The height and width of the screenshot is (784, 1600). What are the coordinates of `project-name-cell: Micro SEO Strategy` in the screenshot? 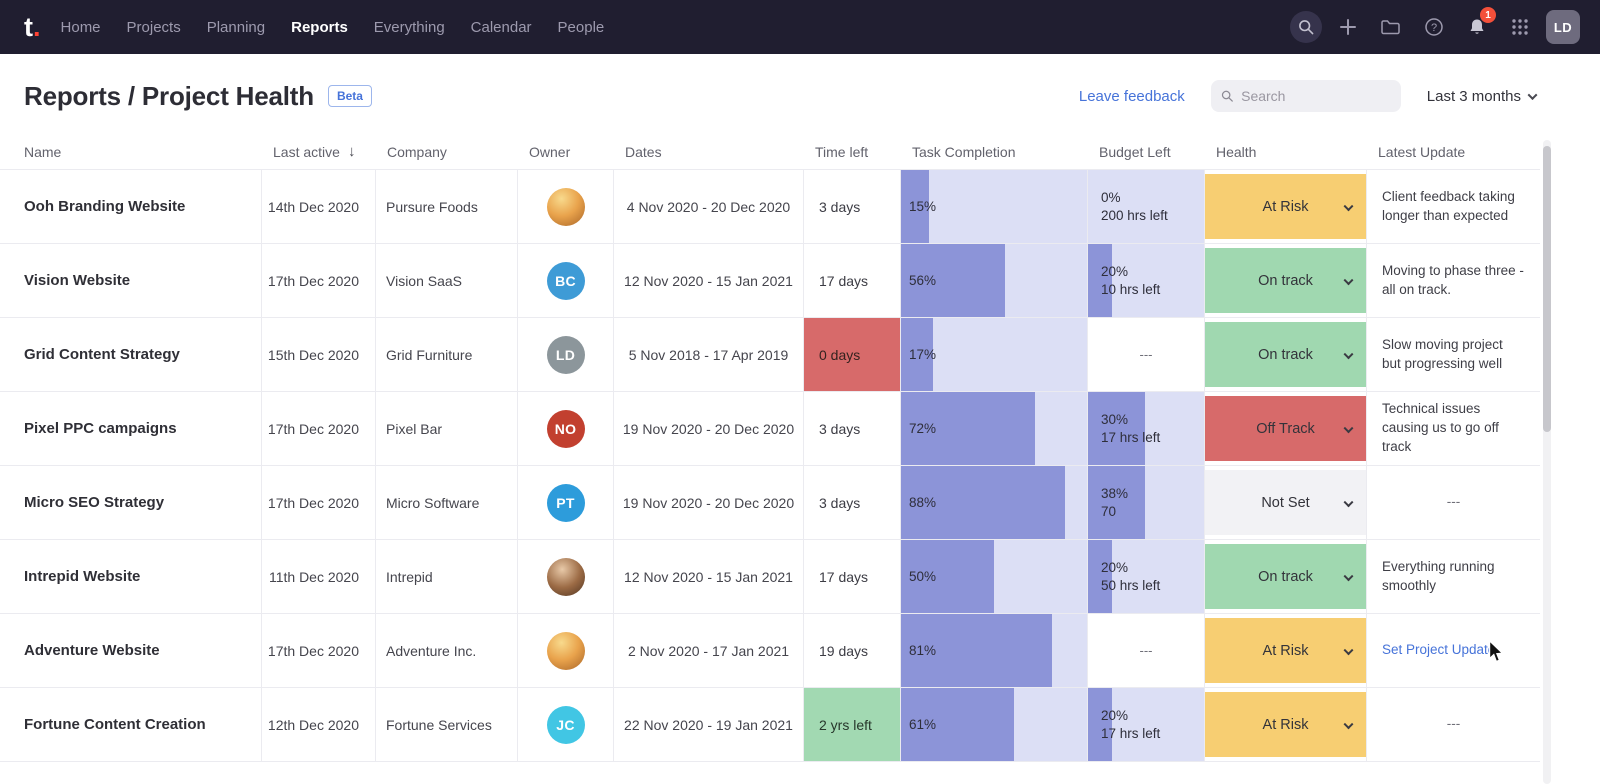 It's located at (131, 502).